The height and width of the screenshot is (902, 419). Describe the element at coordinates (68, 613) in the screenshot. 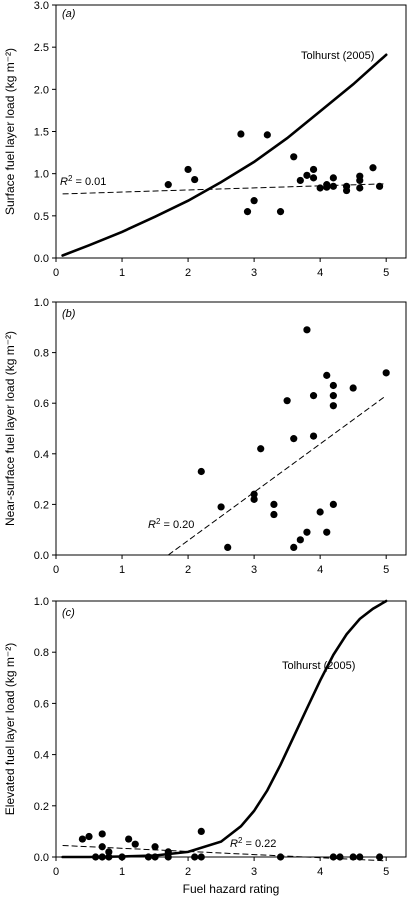

I see `panel-label: (c)` at that location.